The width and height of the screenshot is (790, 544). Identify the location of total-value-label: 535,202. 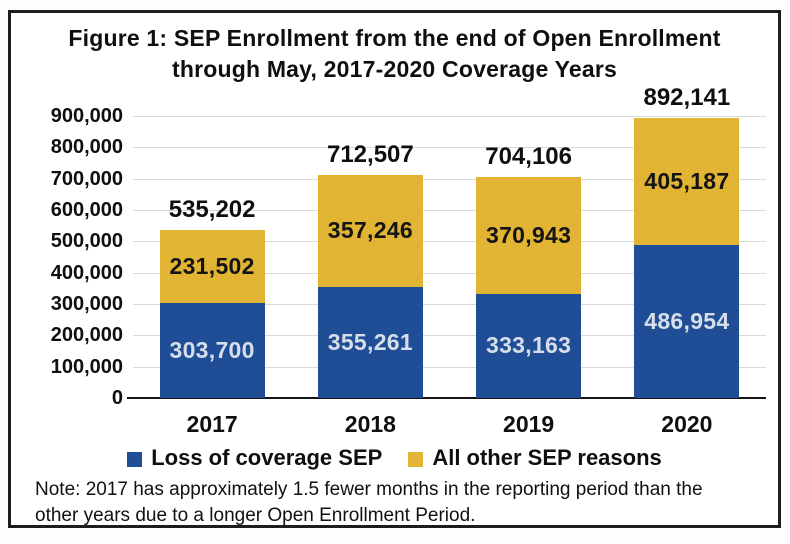
(212, 210).